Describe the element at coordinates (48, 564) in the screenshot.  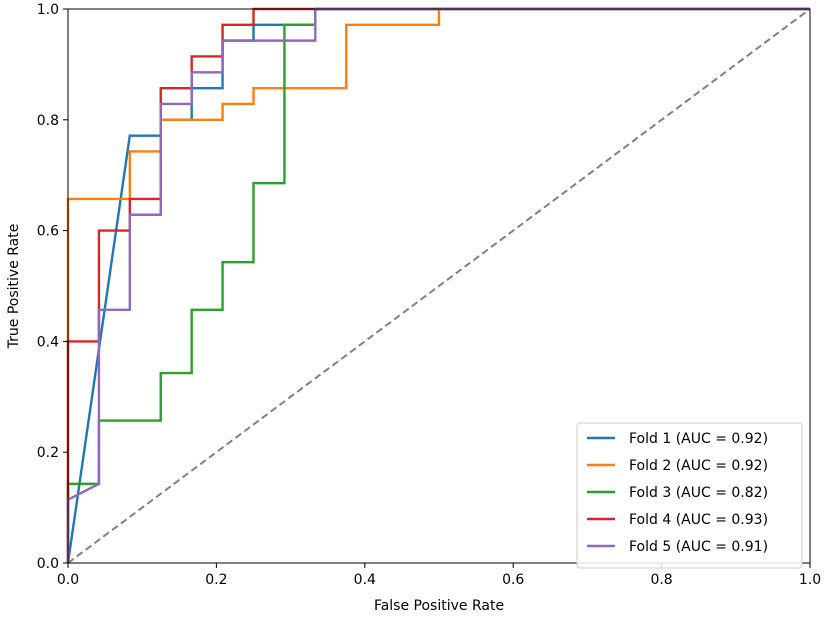
I see `y-tick-label: 0.0` at that location.